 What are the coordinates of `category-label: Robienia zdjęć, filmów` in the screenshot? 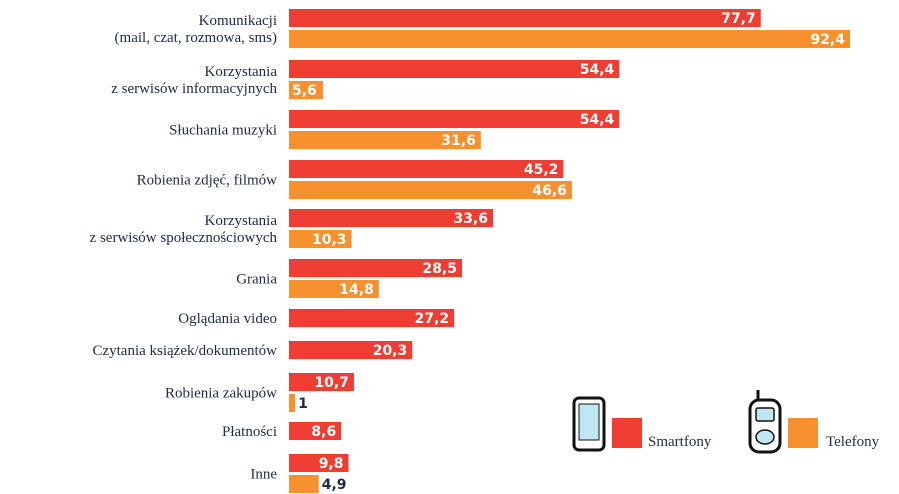 It's located at (207, 181).